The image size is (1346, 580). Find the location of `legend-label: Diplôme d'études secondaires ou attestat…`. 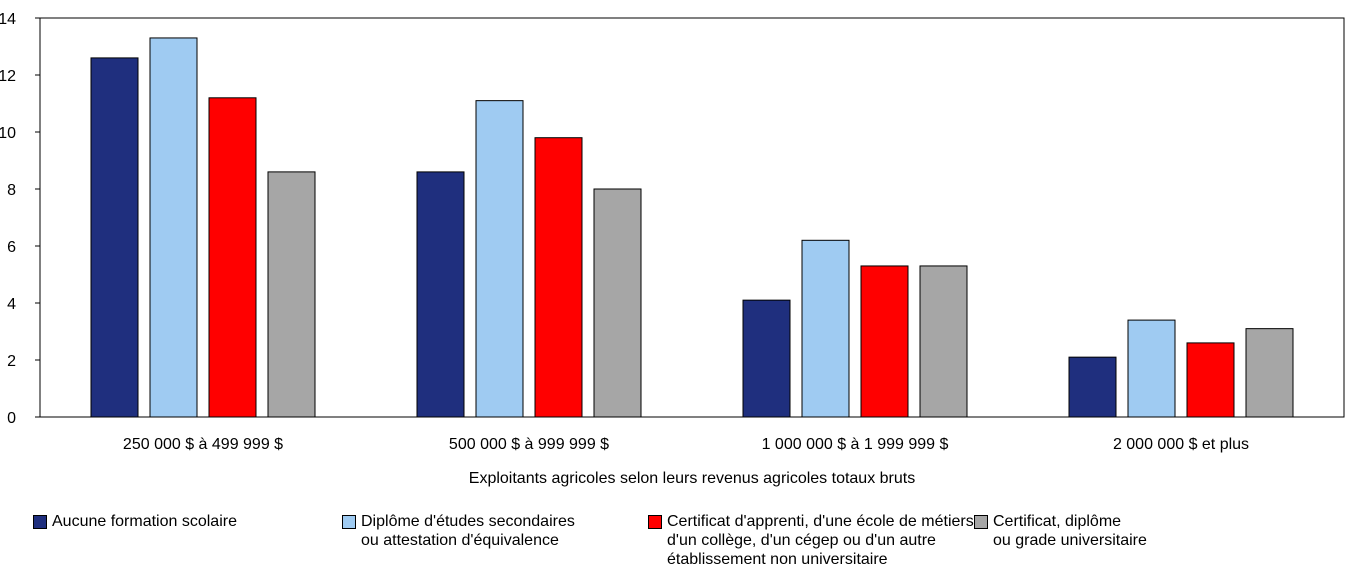

legend-label: Diplôme d'études secondaires ou attestat… is located at coordinates (468, 531).